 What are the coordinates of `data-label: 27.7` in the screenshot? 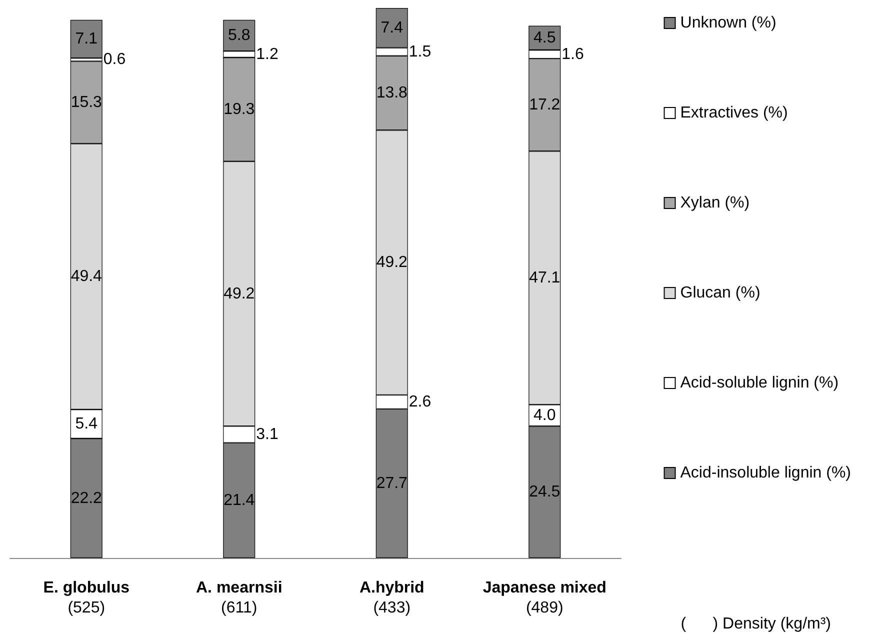 It's located at (392, 483).